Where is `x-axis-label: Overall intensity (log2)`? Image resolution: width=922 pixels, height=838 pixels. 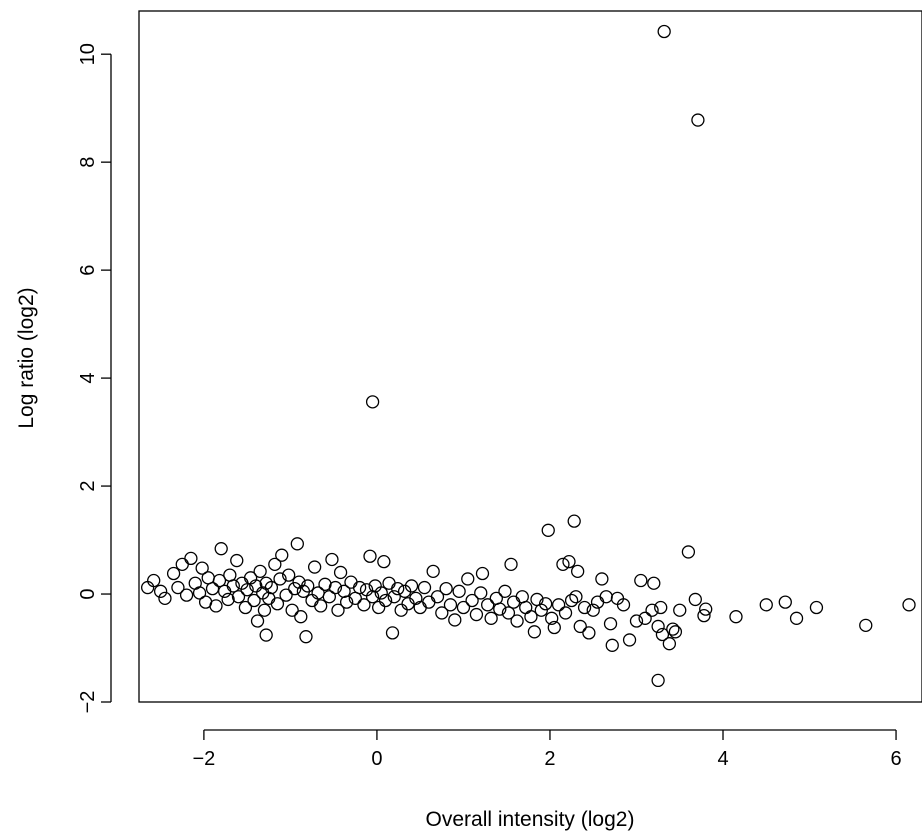 x-axis-label: Overall intensity (log2) is located at coordinates (530, 819).